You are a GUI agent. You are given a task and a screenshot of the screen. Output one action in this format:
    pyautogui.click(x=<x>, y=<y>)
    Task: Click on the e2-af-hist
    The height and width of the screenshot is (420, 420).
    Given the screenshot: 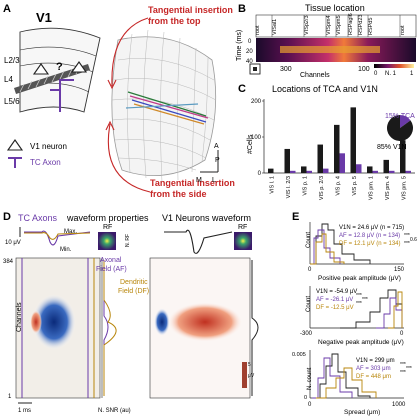 What is the action you would take?
    pyautogui.click(x=389, y=313)
    